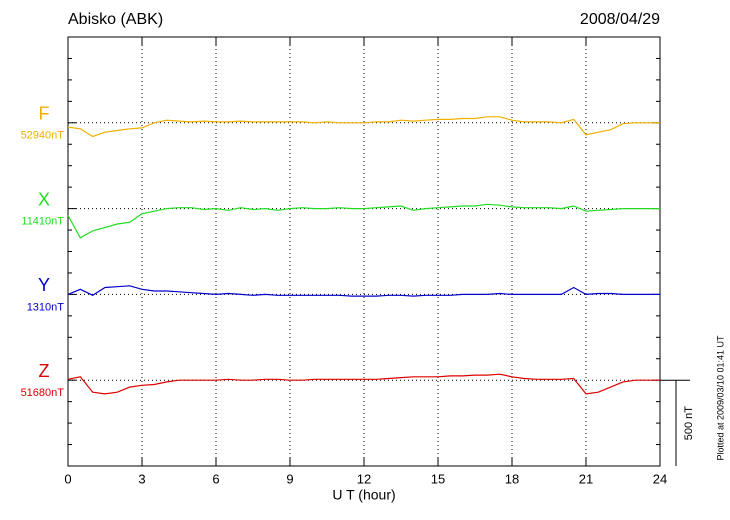 Image resolution: width=730 pixels, height=520 pixels. What do you see at coordinates (43, 393) in the screenshot?
I see `baseline-label: 51680nT` at bounding box center [43, 393].